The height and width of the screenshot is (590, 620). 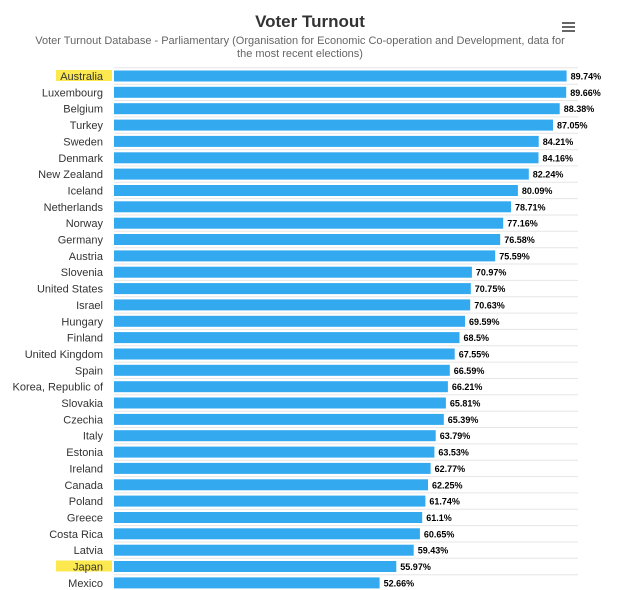 I want to click on category-label: Australia, so click(x=82, y=77).